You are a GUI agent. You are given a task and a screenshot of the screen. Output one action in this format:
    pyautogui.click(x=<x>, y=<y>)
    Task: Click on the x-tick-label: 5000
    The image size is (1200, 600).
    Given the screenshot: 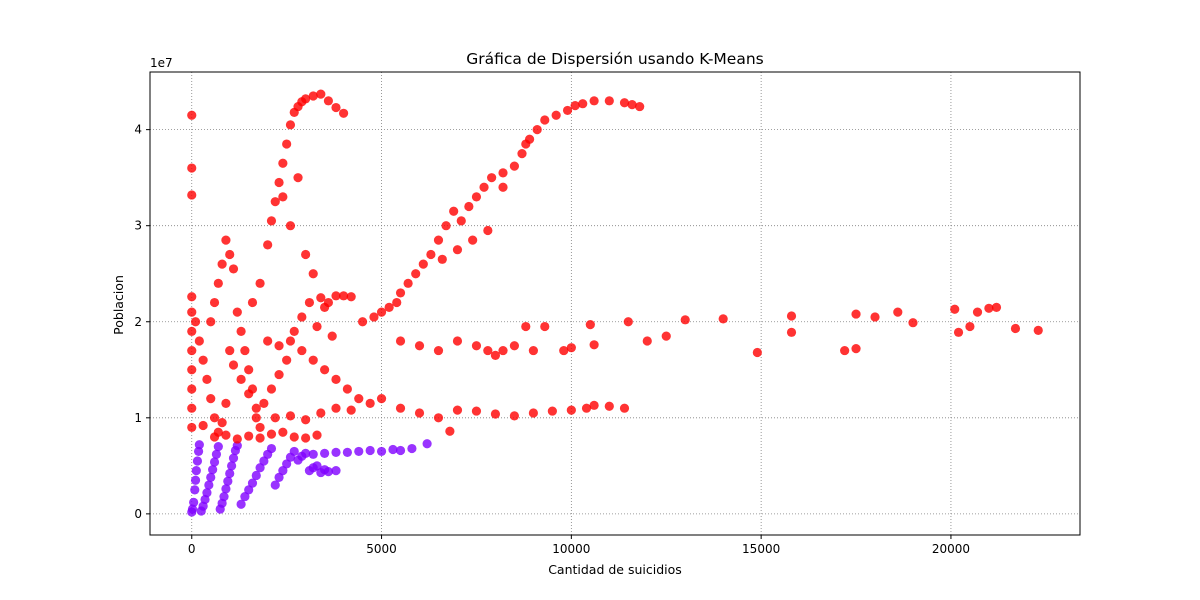 What is the action you would take?
    pyautogui.click(x=381, y=549)
    